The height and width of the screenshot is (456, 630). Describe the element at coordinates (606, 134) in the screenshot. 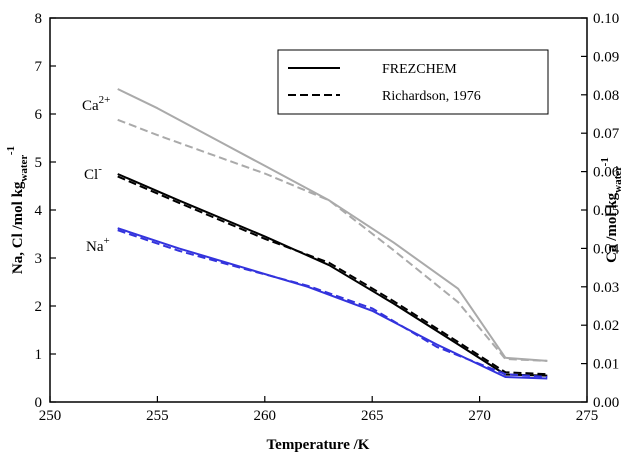

I see `y-right-tick-label: 0.07` at that location.